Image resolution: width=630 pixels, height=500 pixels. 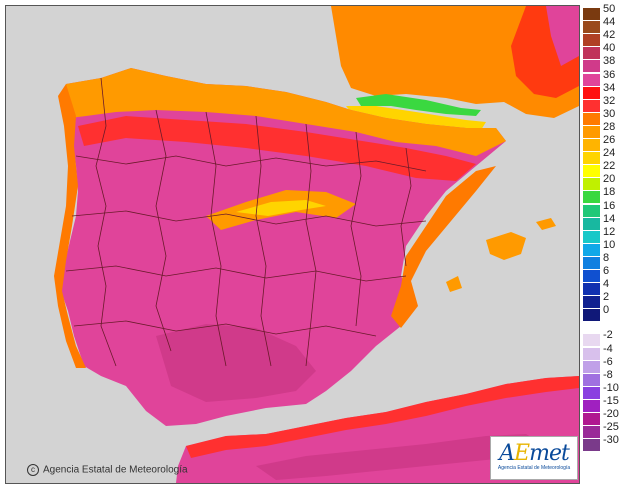 What do you see at coordinates (609, 113) in the screenshot?
I see `legend-label: 30` at bounding box center [609, 113].